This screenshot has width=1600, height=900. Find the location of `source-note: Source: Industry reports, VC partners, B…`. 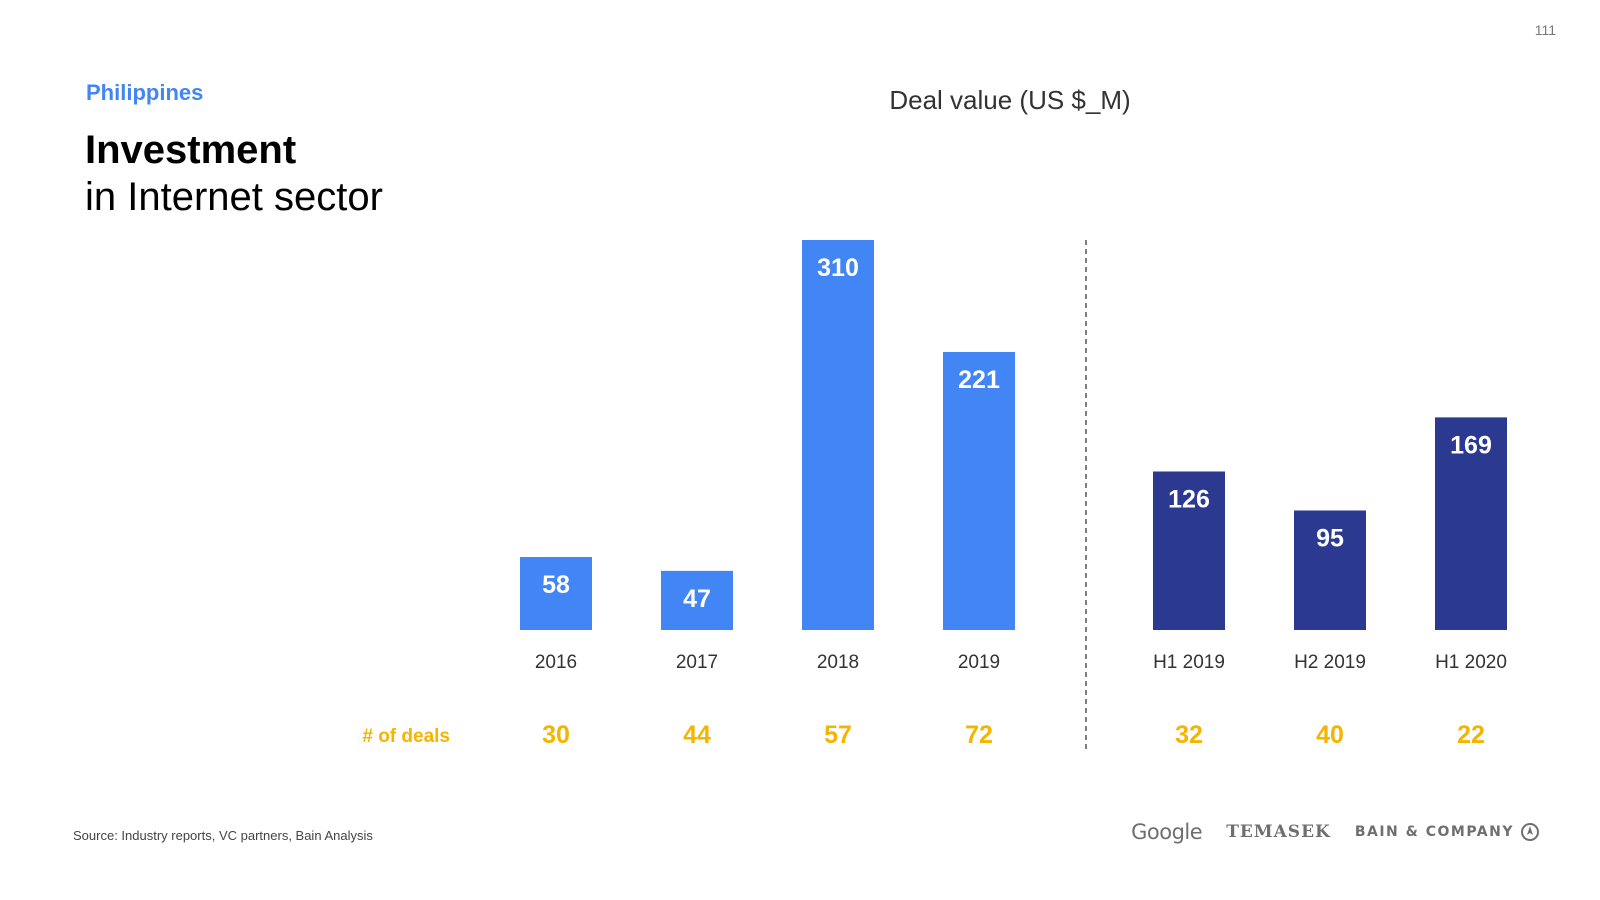

source-note: Source: Industry reports, VC partners, B… is located at coordinates (223, 835).